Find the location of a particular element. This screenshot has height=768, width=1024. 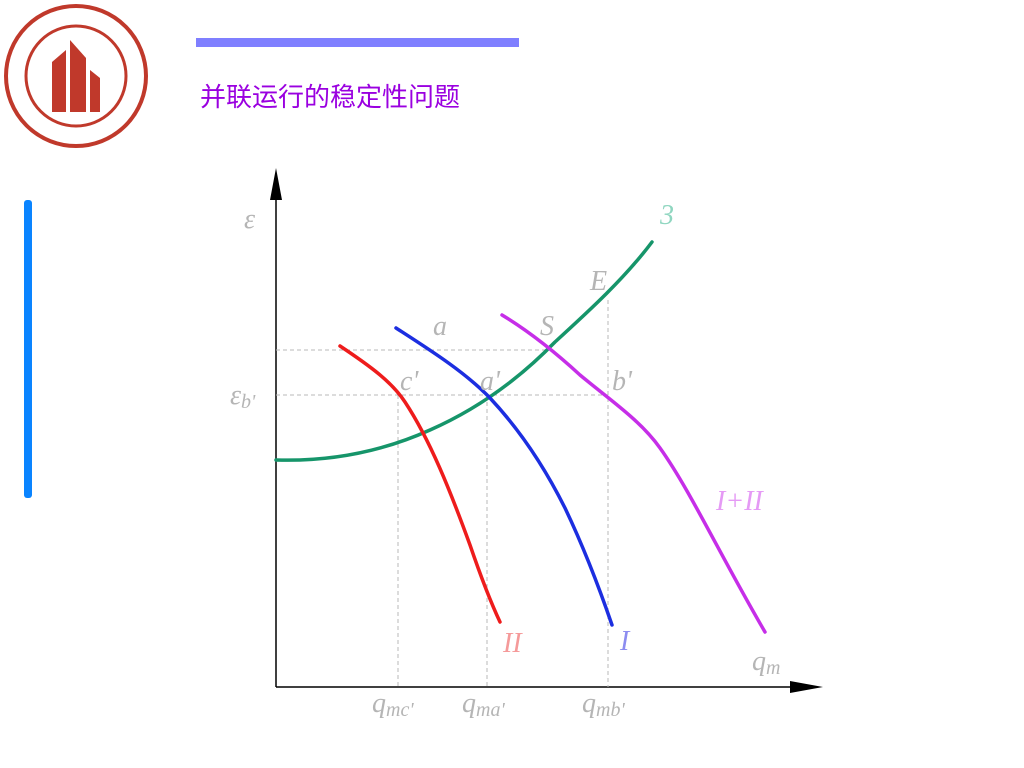

x-mark-label: qma' is located at coordinates (483, 704).